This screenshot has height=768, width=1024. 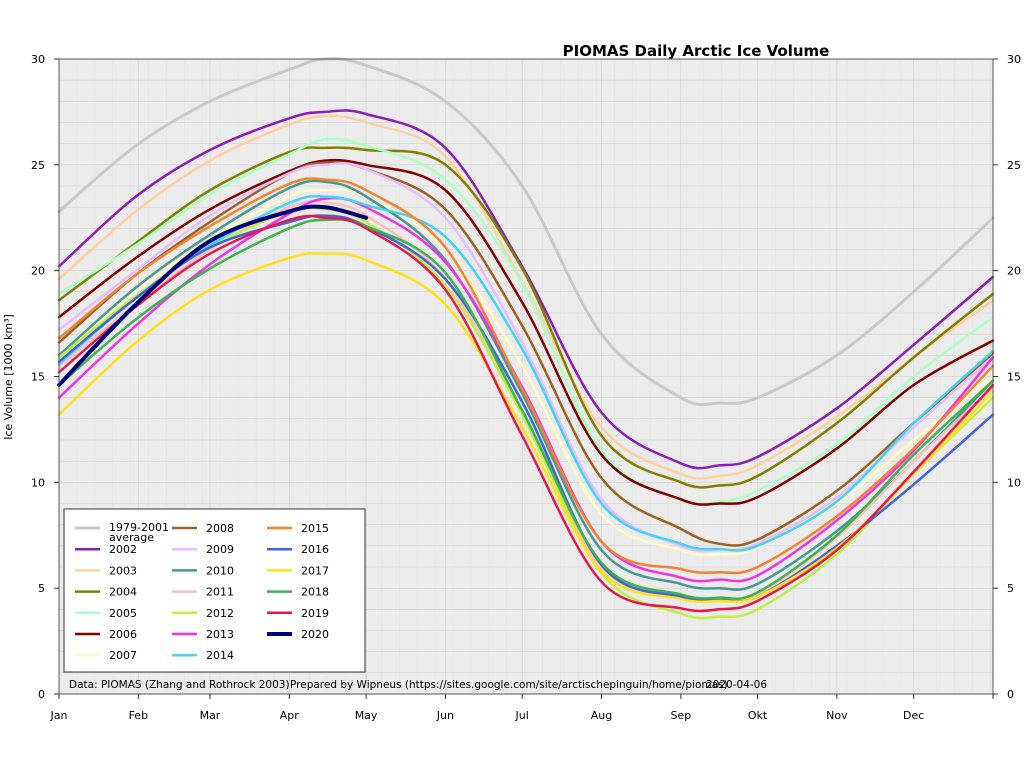 What do you see at coordinates (123, 592) in the screenshot?
I see `legend-label-2004: 2004` at bounding box center [123, 592].